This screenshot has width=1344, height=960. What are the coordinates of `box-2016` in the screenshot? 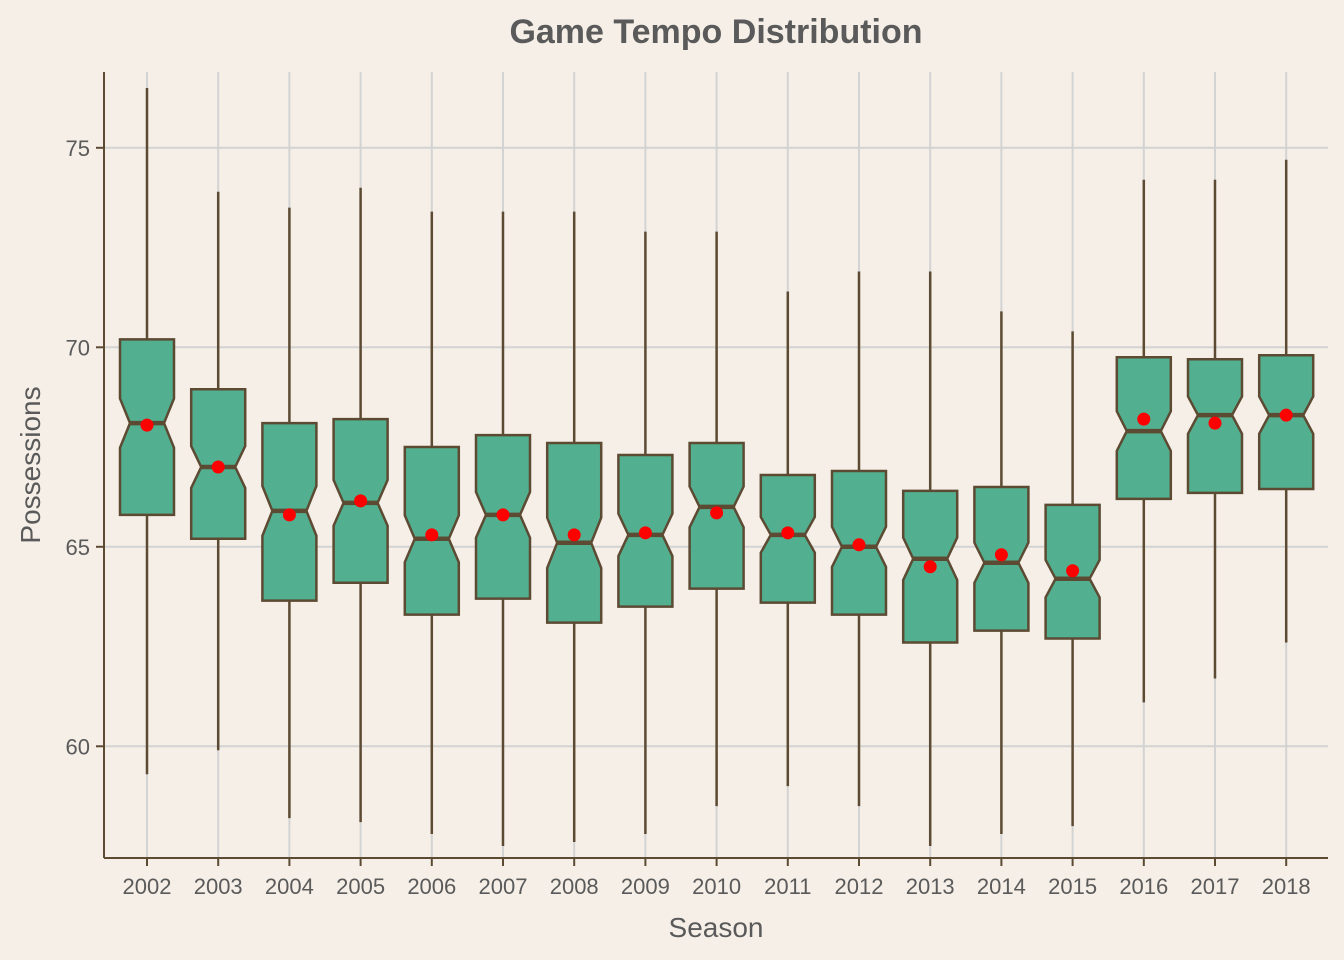 It's located at (1144, 441).